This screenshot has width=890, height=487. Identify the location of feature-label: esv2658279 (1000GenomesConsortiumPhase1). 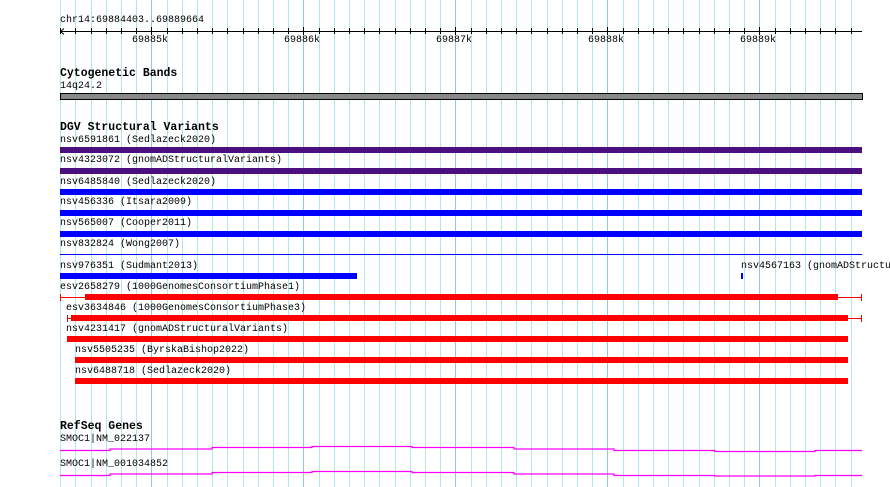
(180, 287).